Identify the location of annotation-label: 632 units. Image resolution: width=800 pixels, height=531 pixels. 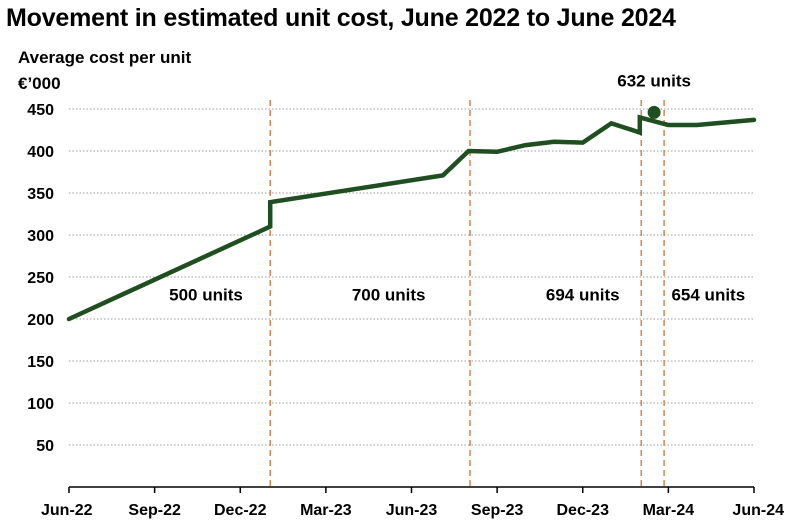
(654, 80).